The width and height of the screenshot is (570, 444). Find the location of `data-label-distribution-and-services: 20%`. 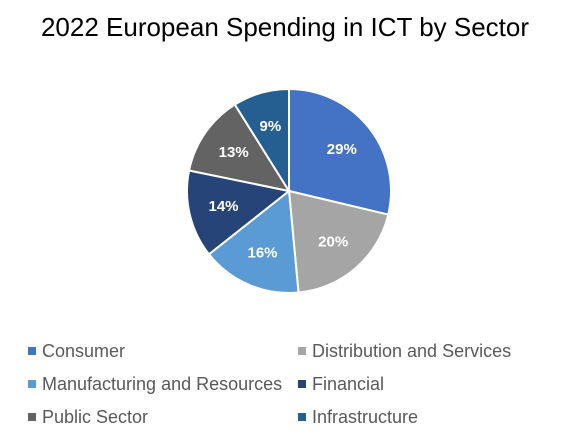

data-label-distribution-and-services: 20% is located at coordinates (333, 241).